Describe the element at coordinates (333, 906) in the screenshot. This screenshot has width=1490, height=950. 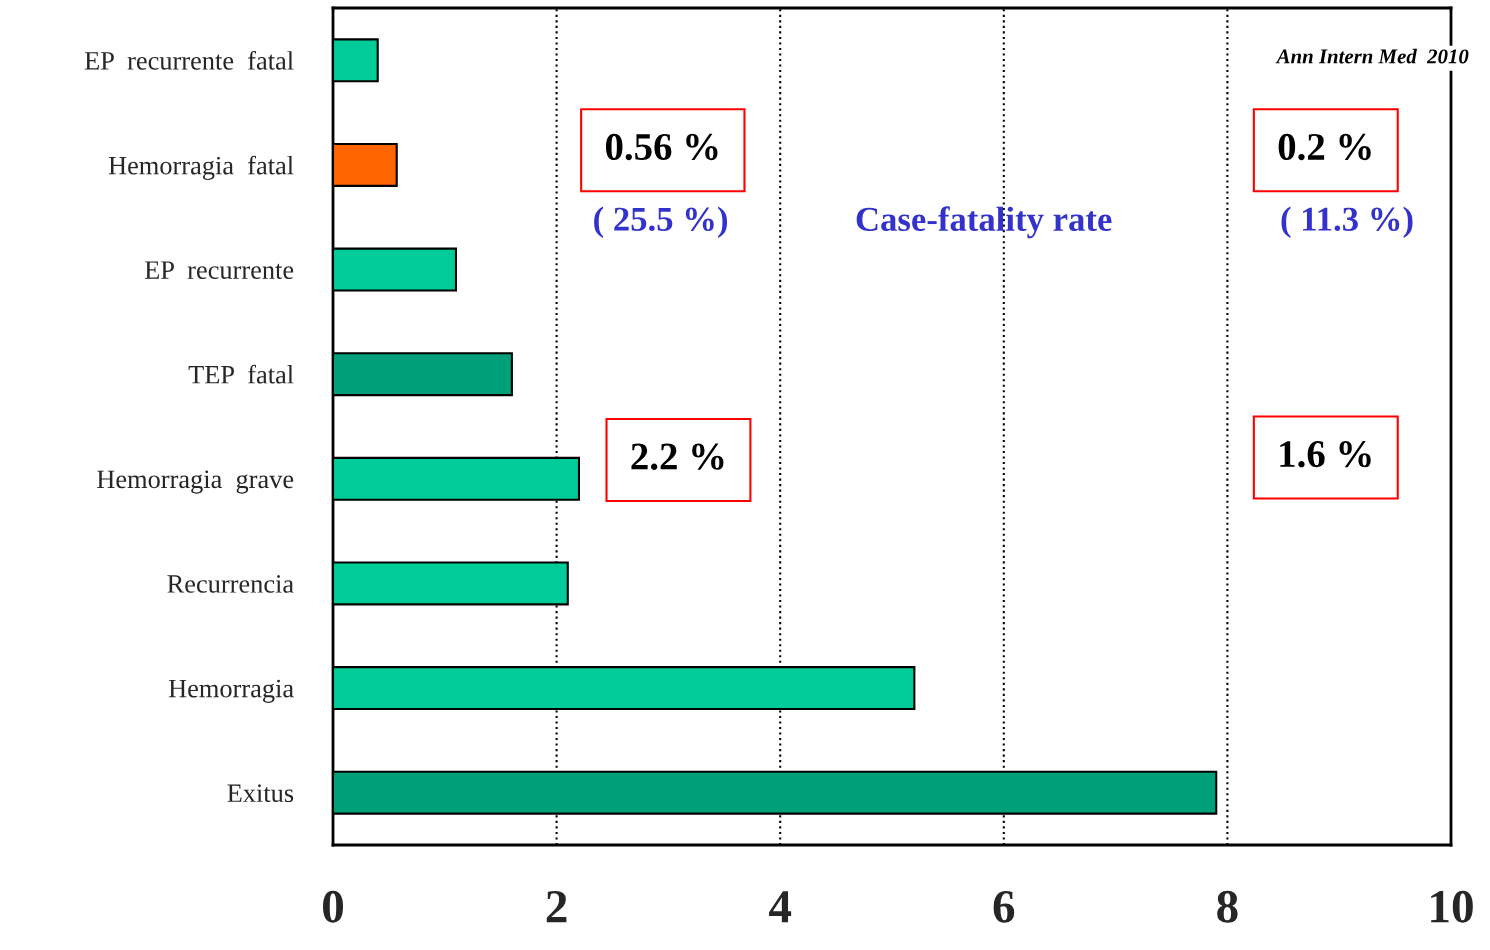
I see `x-tick-label: 0` at that location.